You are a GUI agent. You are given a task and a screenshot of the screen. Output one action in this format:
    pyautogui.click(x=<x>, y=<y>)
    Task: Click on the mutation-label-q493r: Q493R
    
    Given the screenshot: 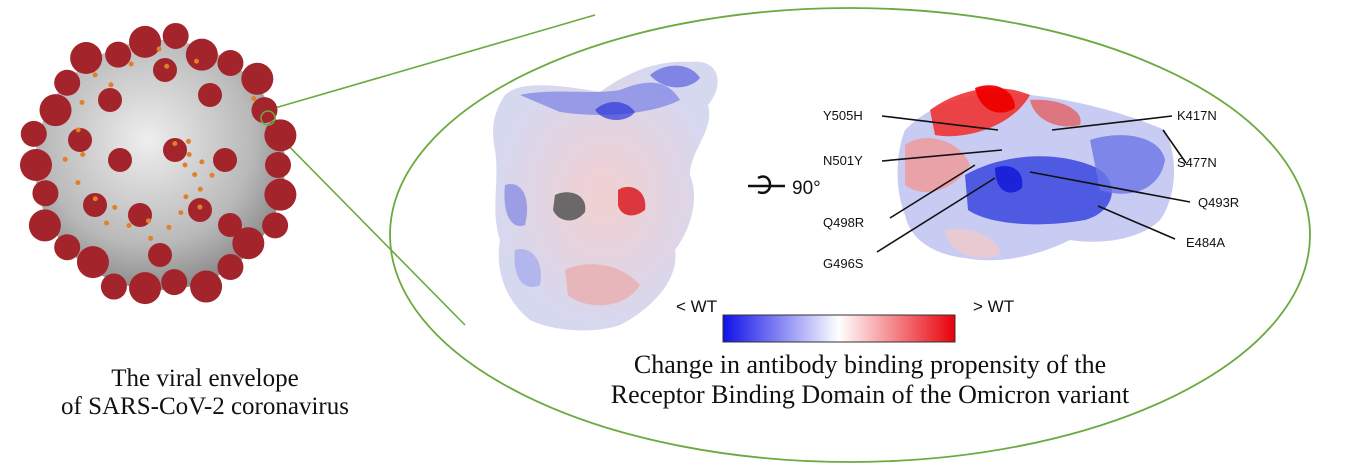 What is the action you would take?
    pyautogui.click(x=1218, y=202)
    